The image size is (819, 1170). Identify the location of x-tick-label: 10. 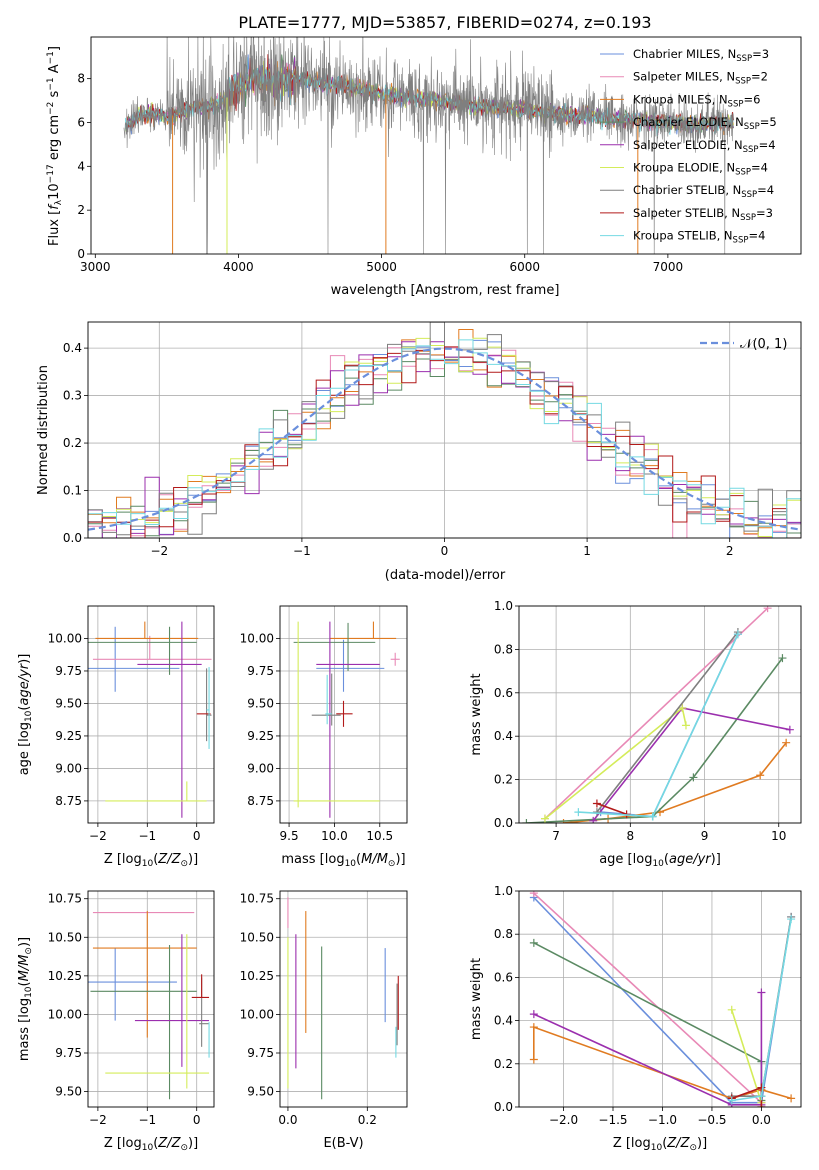
(778, 836).